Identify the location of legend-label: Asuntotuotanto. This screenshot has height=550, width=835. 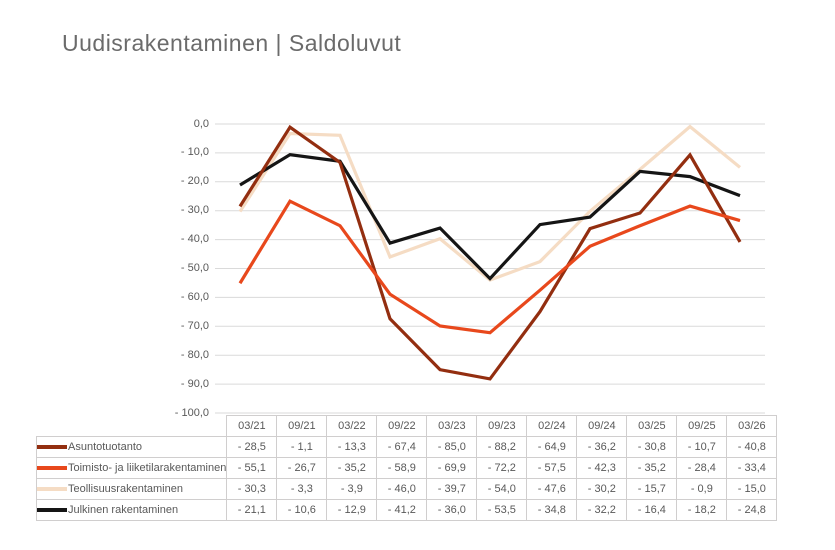
(105, 446).